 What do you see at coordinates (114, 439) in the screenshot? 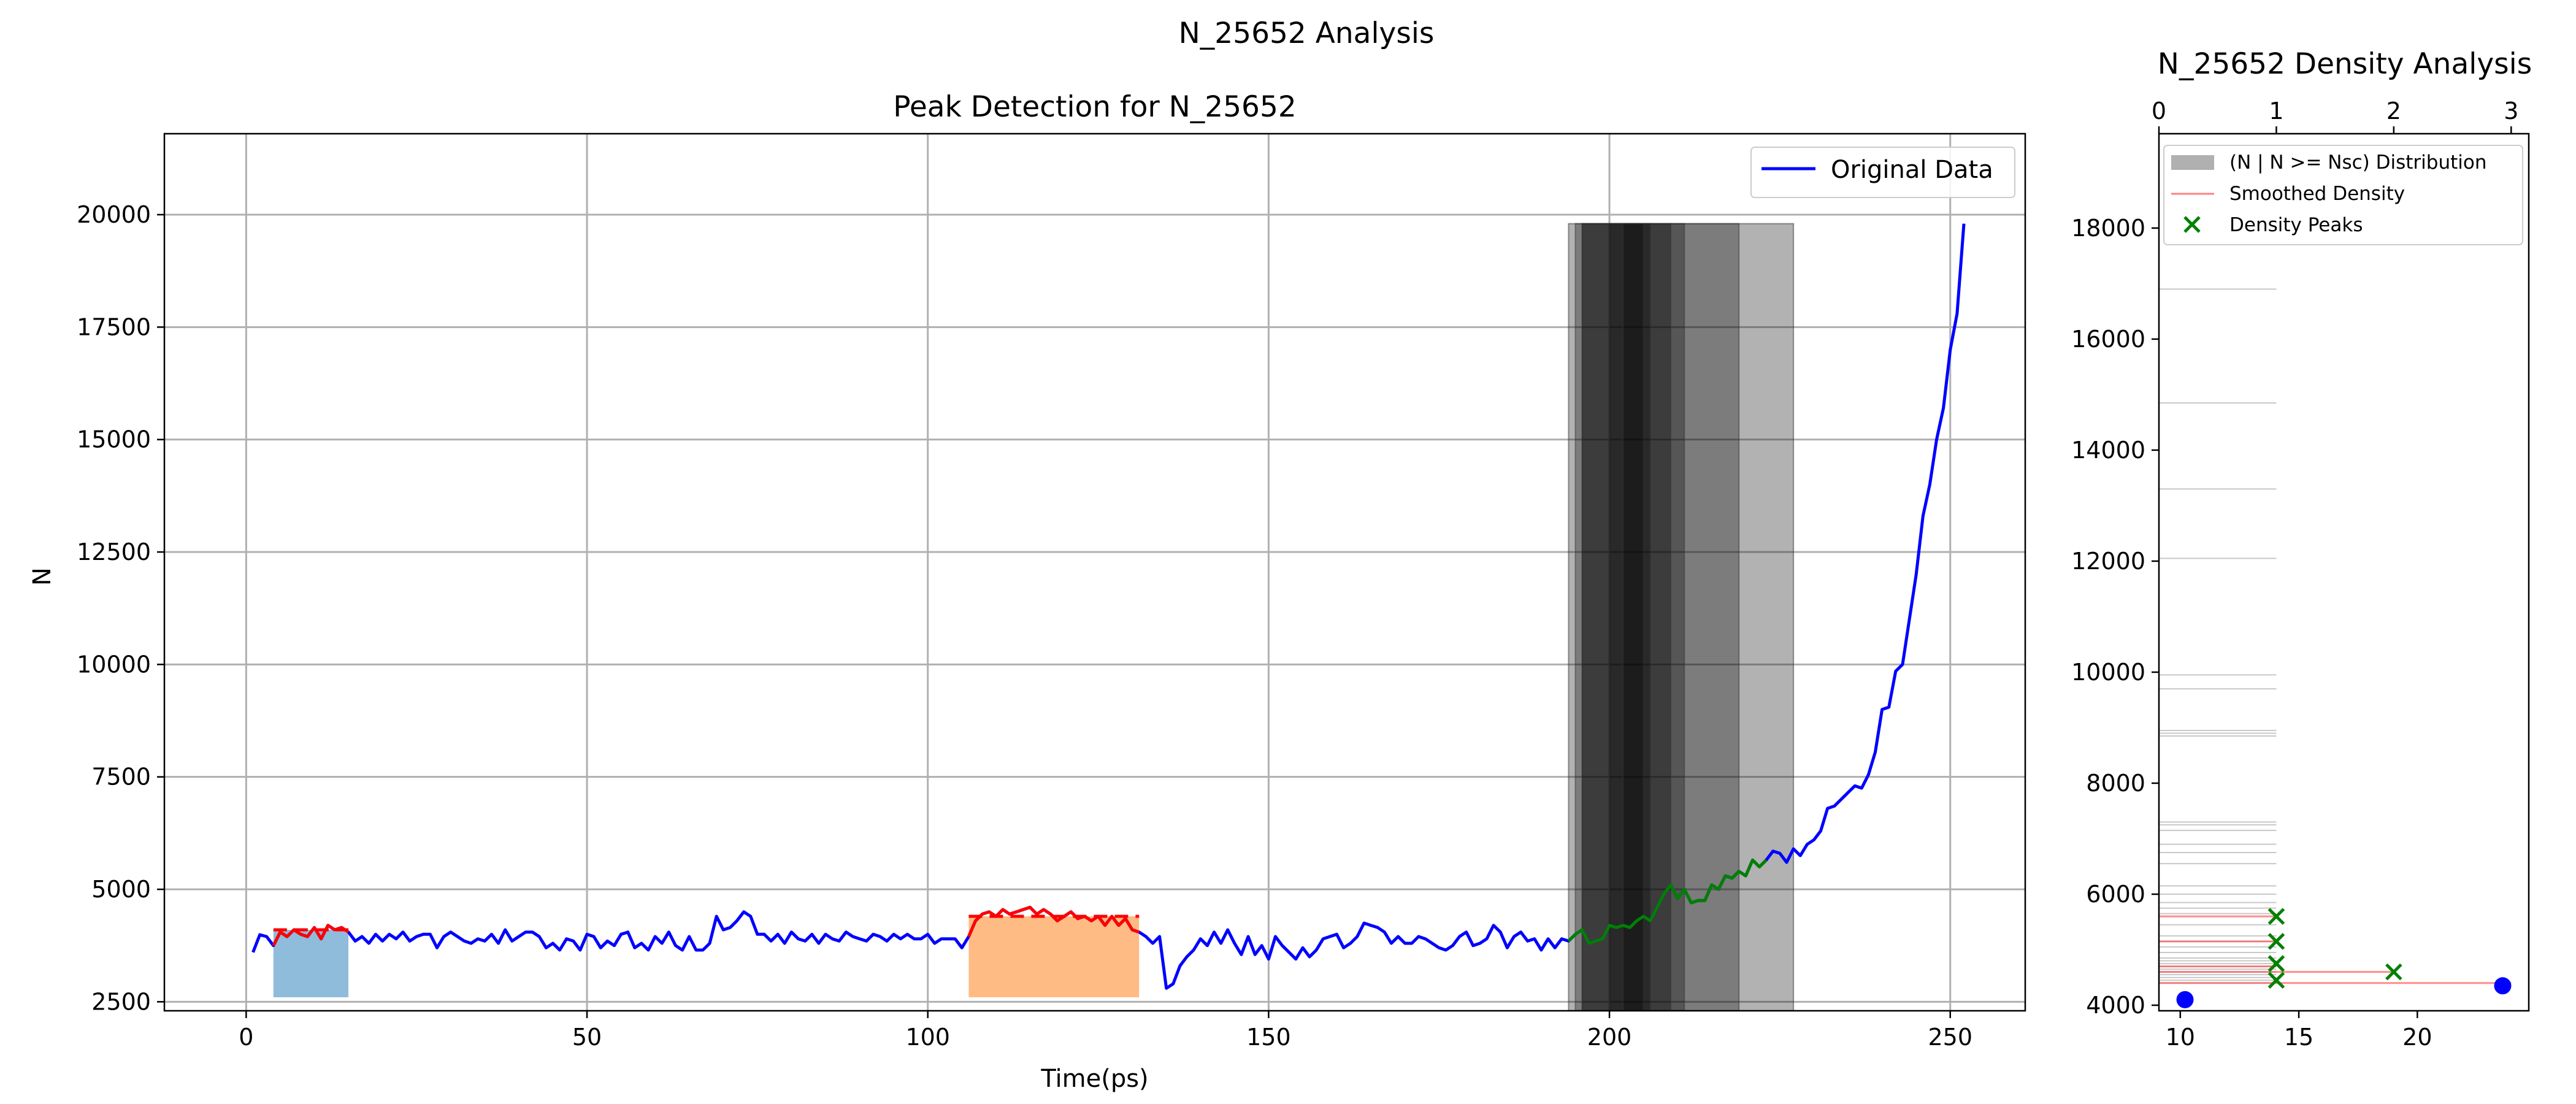
I see `main-y-tick-label: 15000` at bounding box center [114, 439].